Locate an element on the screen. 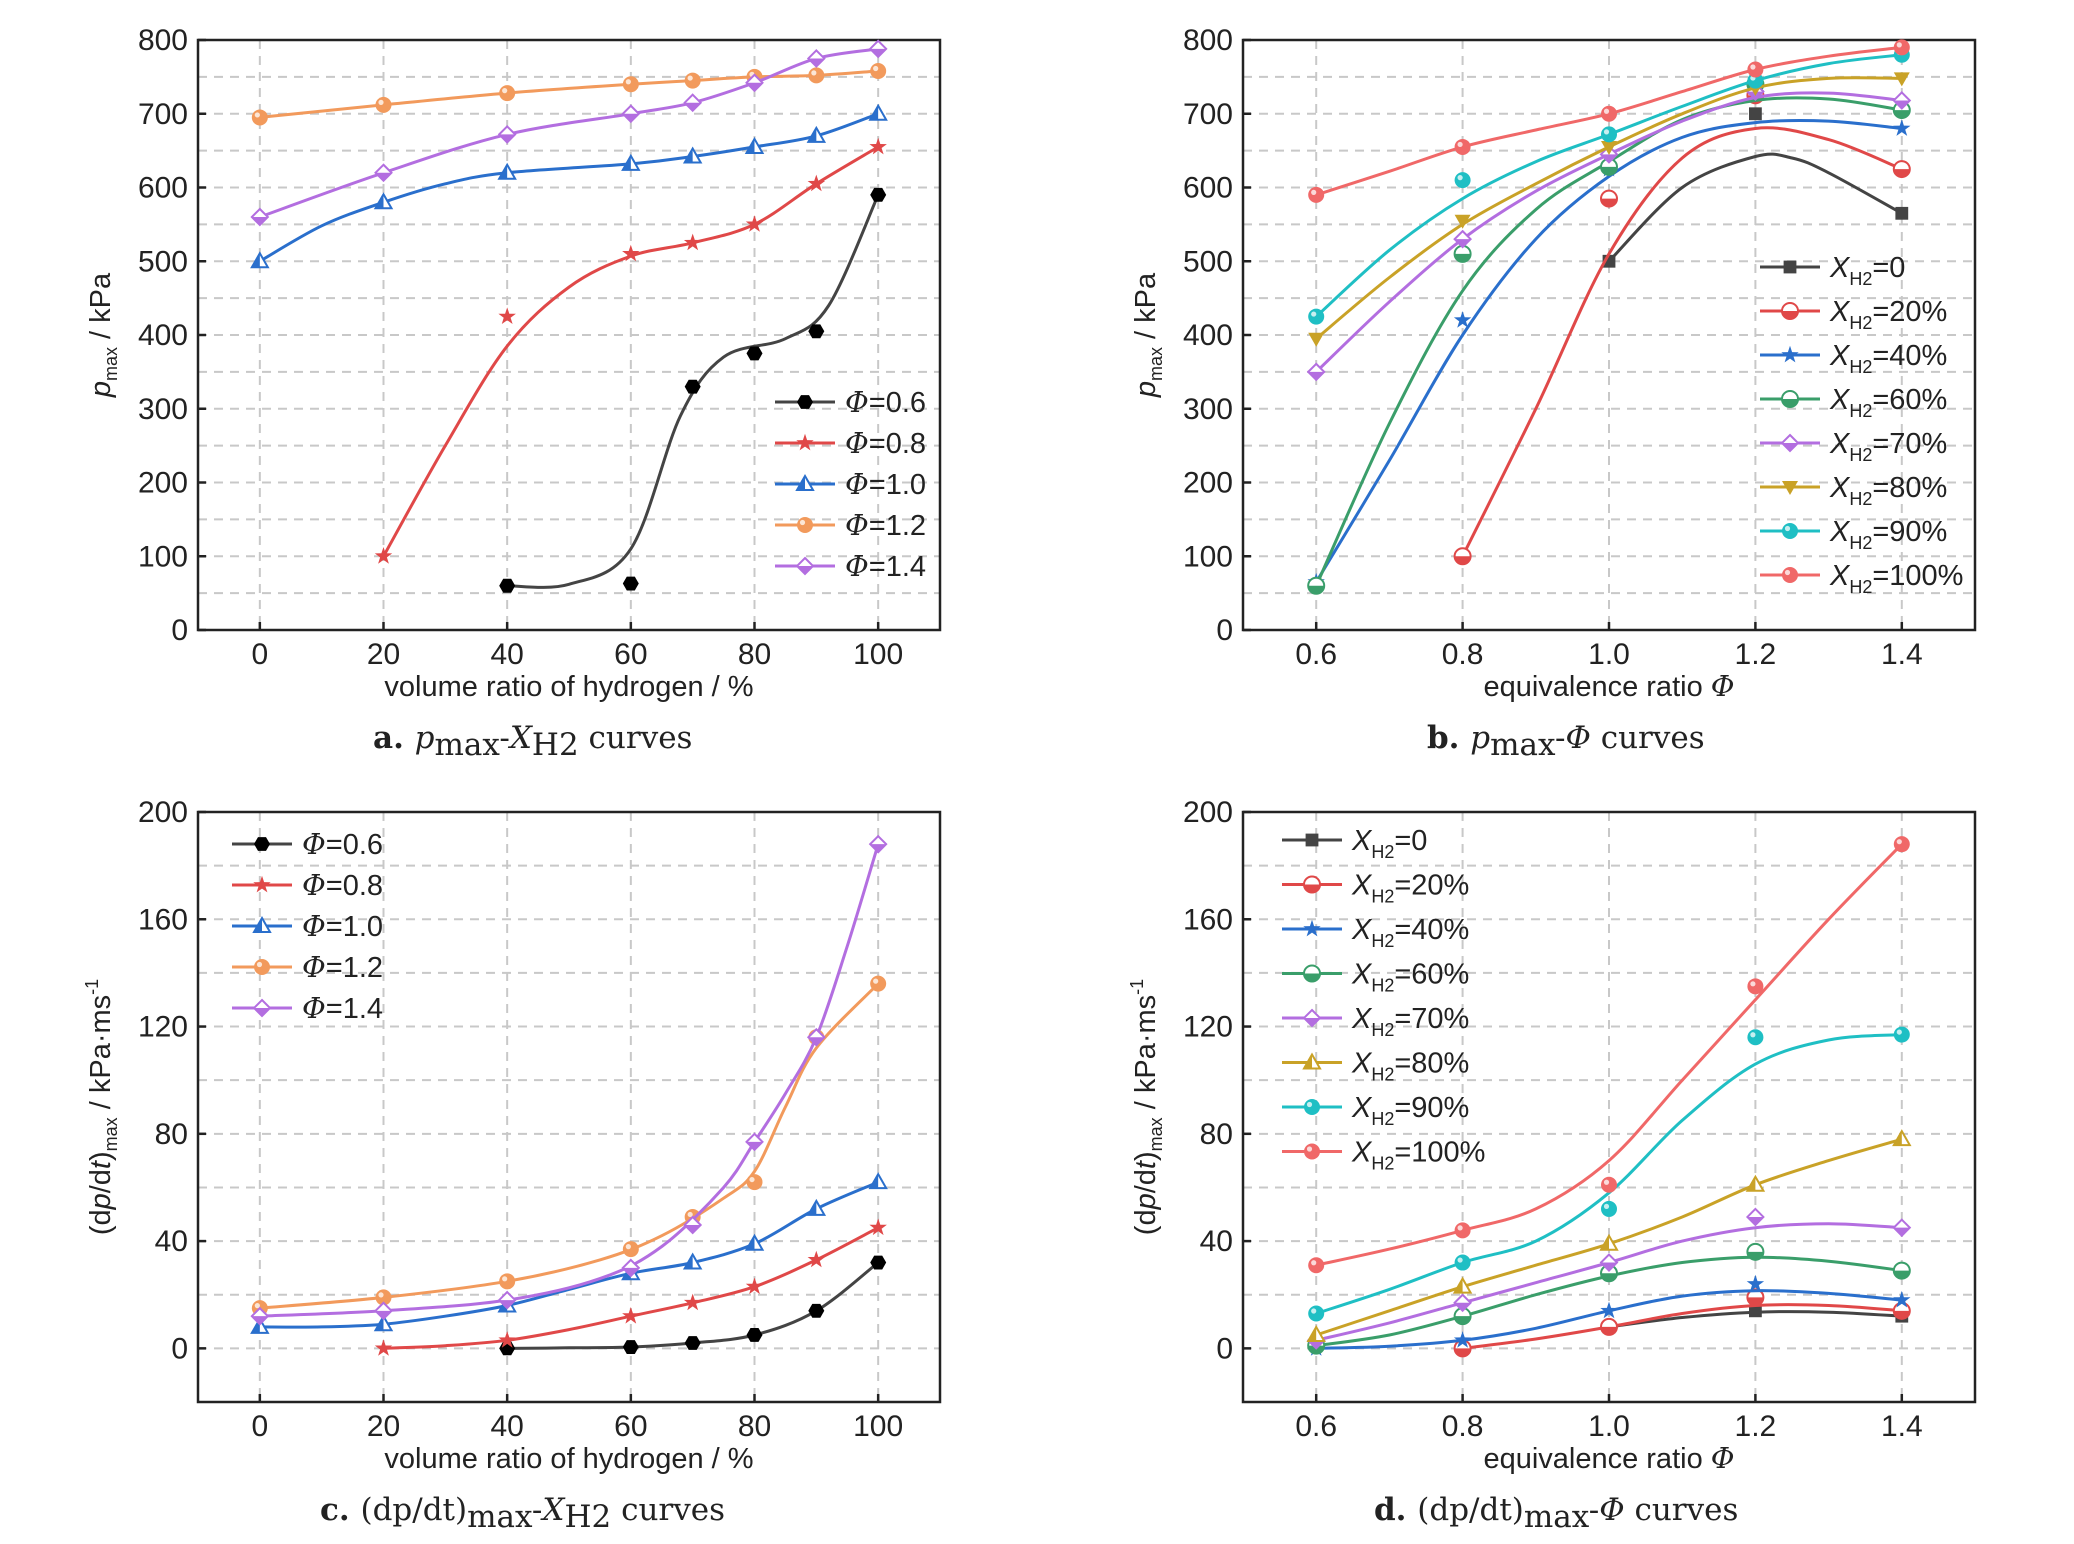 Image resolution: width=2074 pixels, height=1544 pixels. legend-label: Φ=1.2 is located at coordinates (885, 525).